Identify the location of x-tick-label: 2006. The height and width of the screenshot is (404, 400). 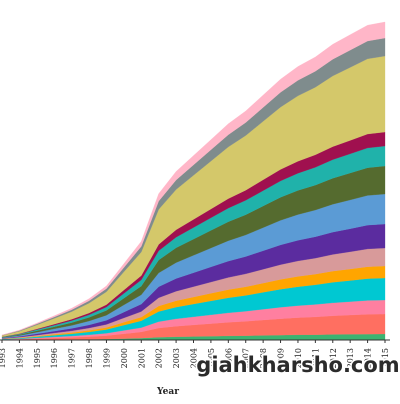
(228, 358).